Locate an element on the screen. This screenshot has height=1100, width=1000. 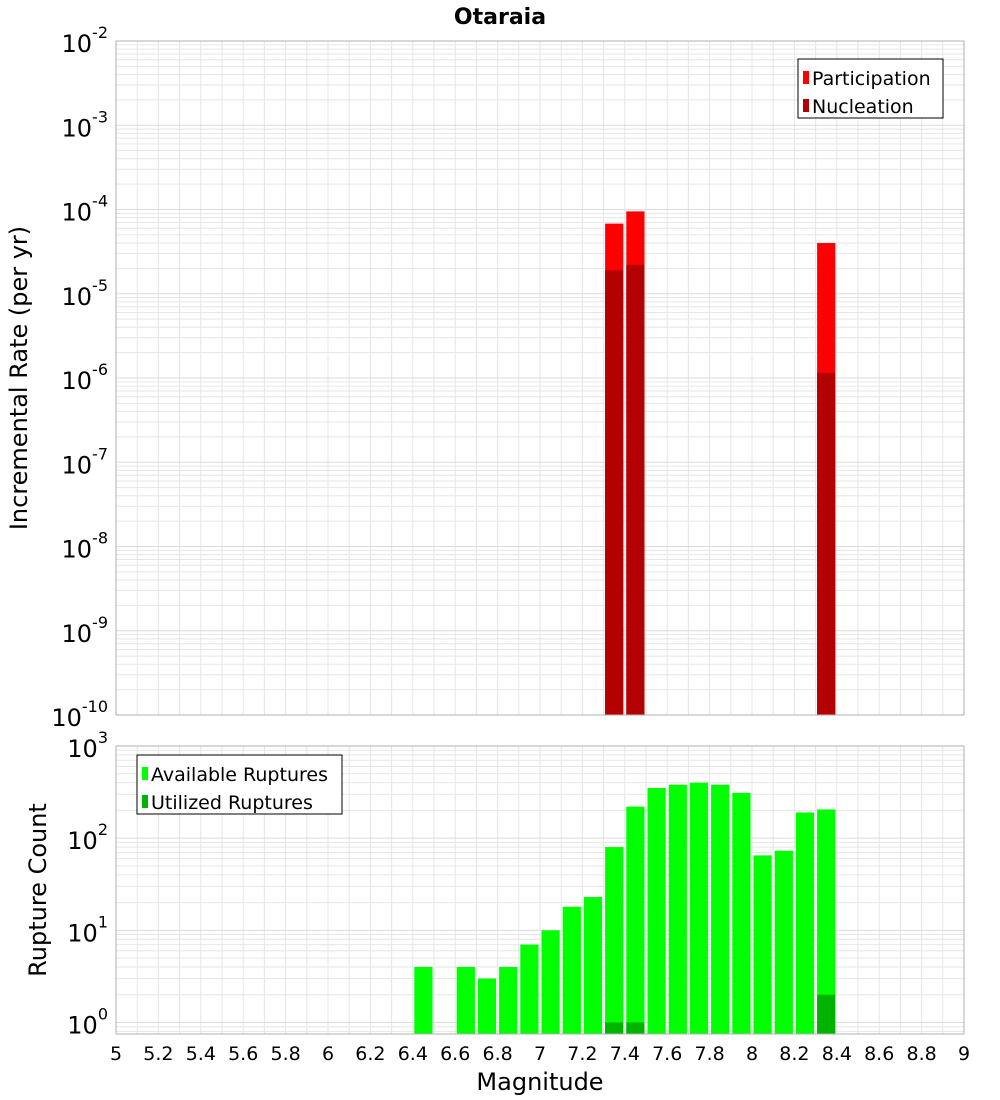
x-tick-label: 6.8 is located at coordinates (497, 1054).